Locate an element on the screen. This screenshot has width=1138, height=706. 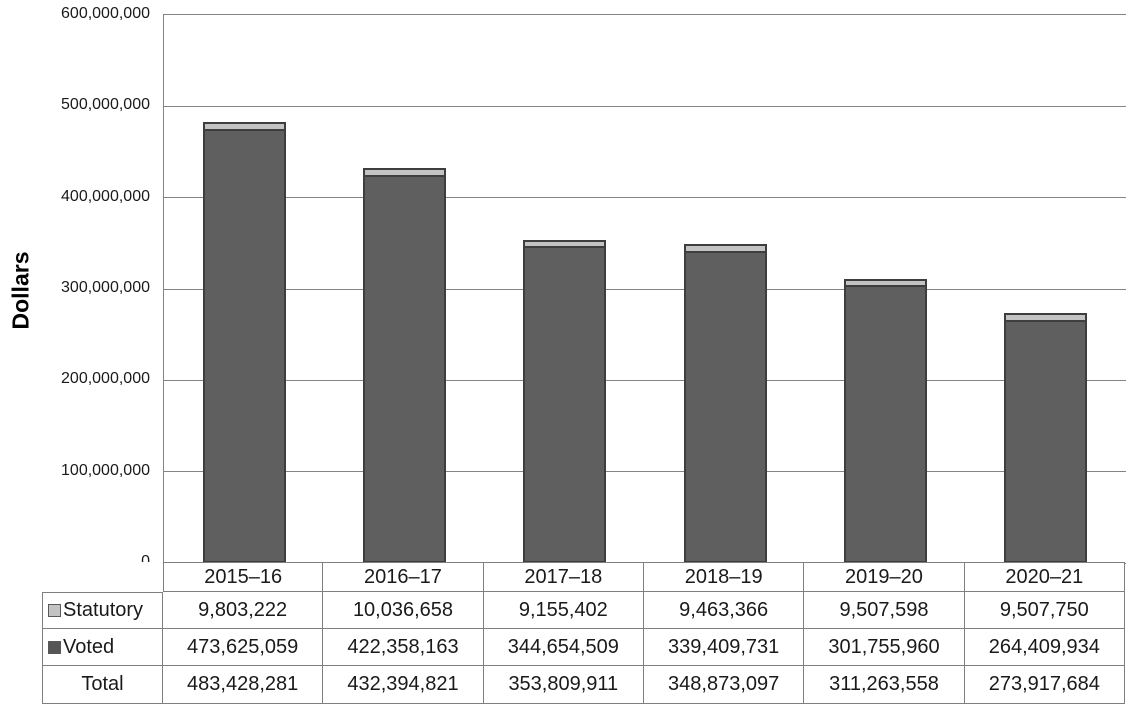
table-value: 10,036,658 is located at coordinates (403, 610).